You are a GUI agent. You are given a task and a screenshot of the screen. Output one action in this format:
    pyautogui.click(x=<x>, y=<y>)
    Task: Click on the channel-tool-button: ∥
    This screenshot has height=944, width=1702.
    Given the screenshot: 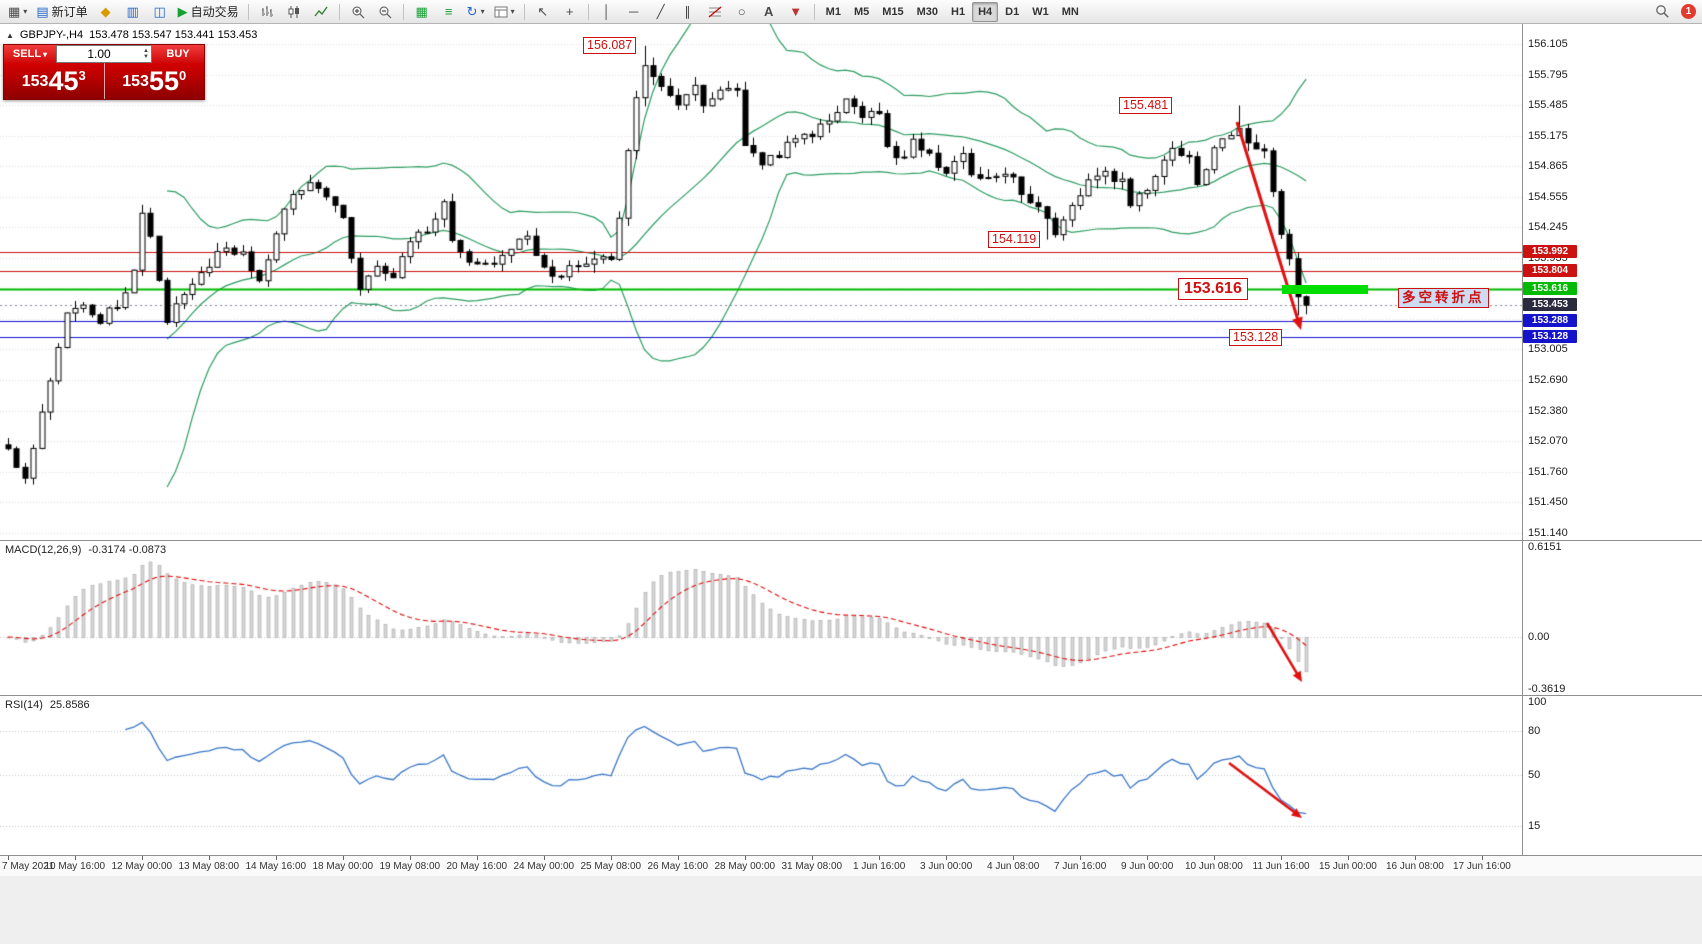 What is the action you would take?
    pyautogui.click(x=688, y=12)
    